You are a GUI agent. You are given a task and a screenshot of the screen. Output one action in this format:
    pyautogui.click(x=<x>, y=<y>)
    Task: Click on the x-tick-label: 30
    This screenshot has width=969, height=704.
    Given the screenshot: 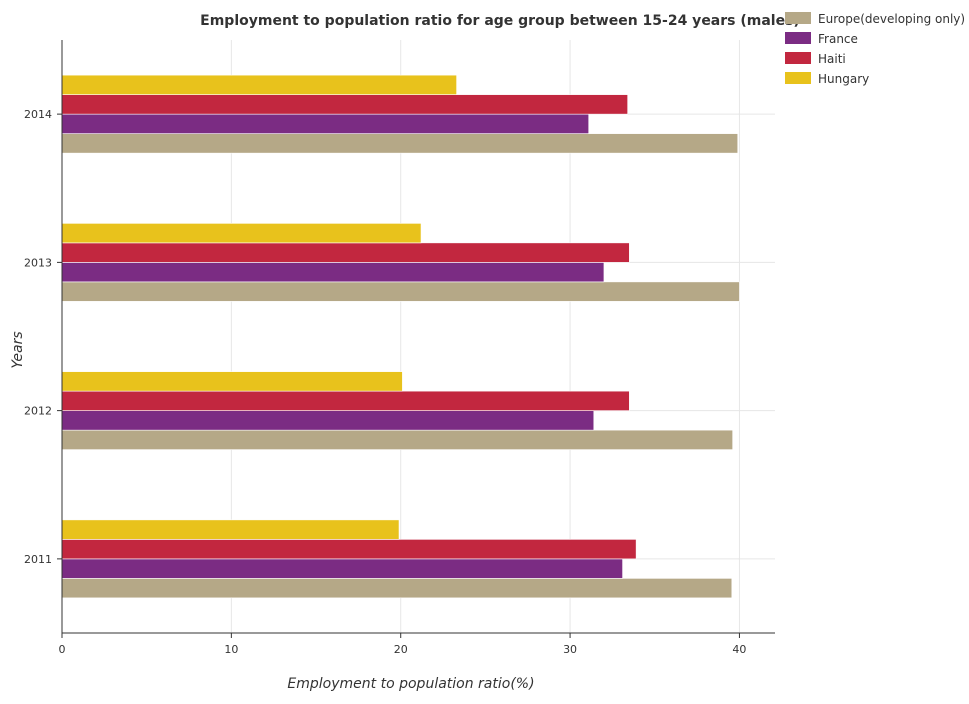 What is the action you would take?
    pyautogui.click(x=570, y=649)
    